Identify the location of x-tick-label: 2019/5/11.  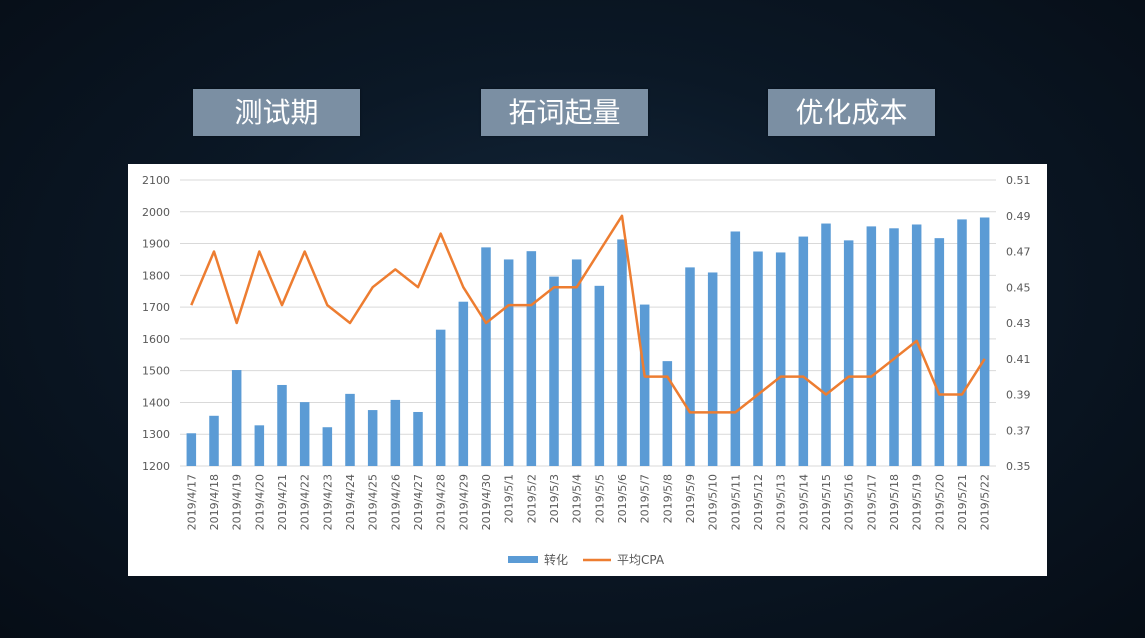
(735, 502).